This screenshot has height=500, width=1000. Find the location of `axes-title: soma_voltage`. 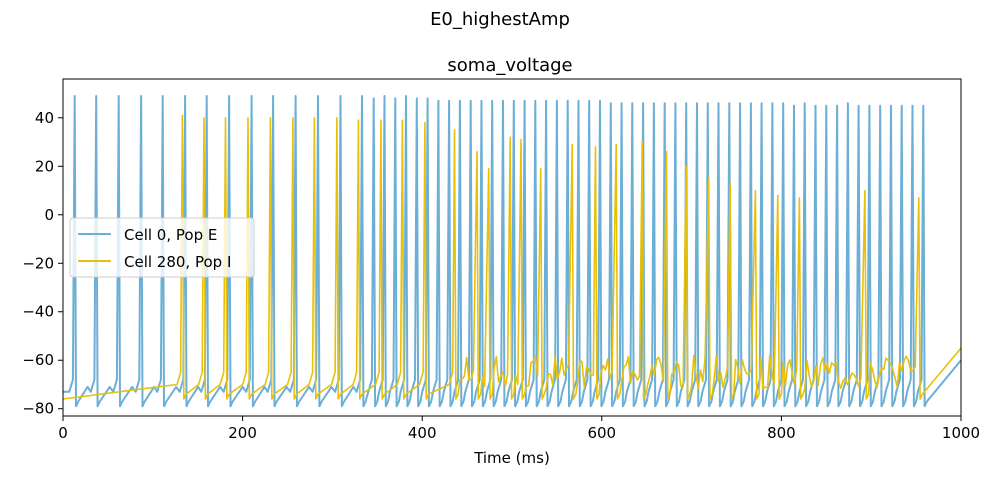

axes-title: soma_voltage is located at coordinates (509, 65).